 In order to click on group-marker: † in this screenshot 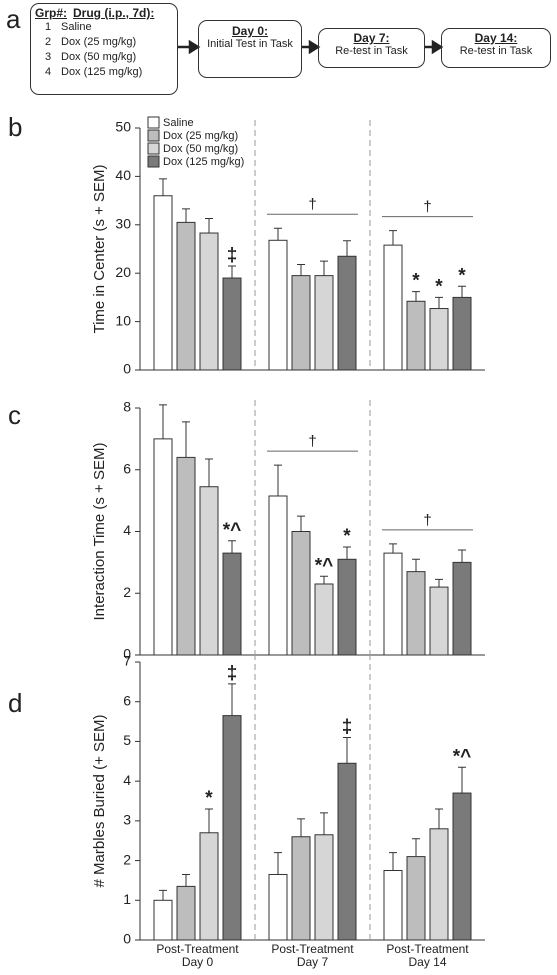, I will do `click(427, 520)`.